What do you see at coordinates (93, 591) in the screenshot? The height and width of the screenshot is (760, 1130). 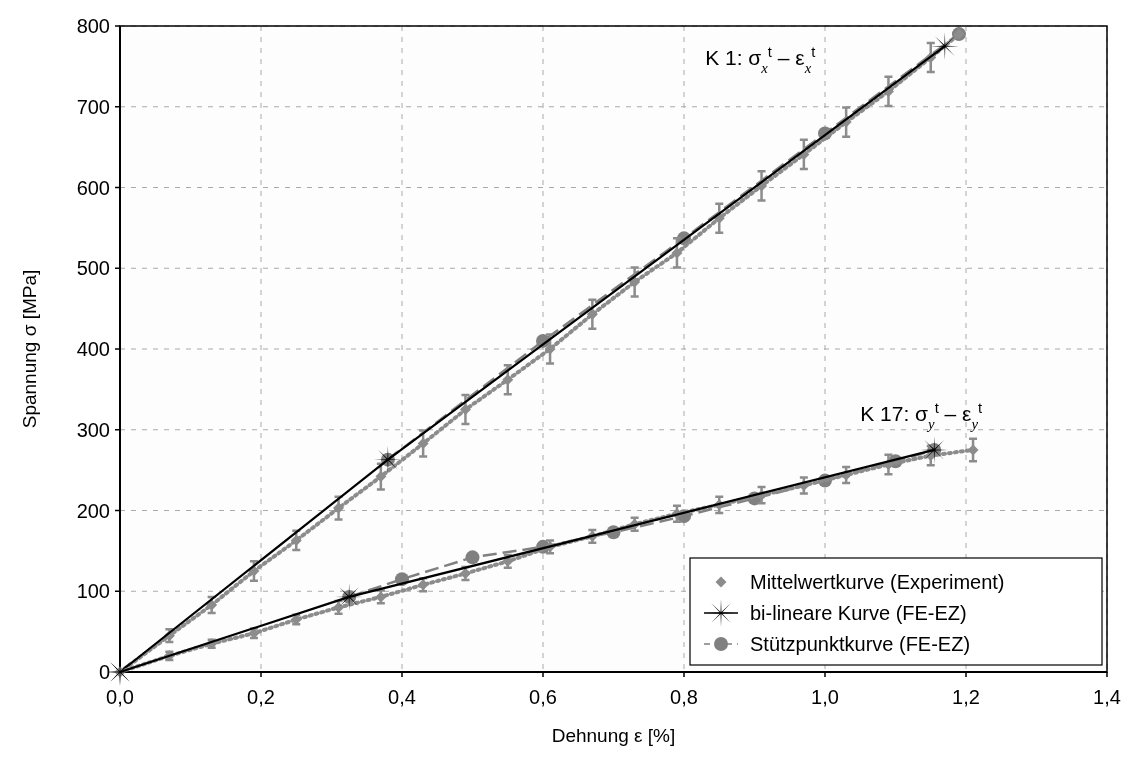 I see `y-tick-label: 100` at bounding box center [93, 591].